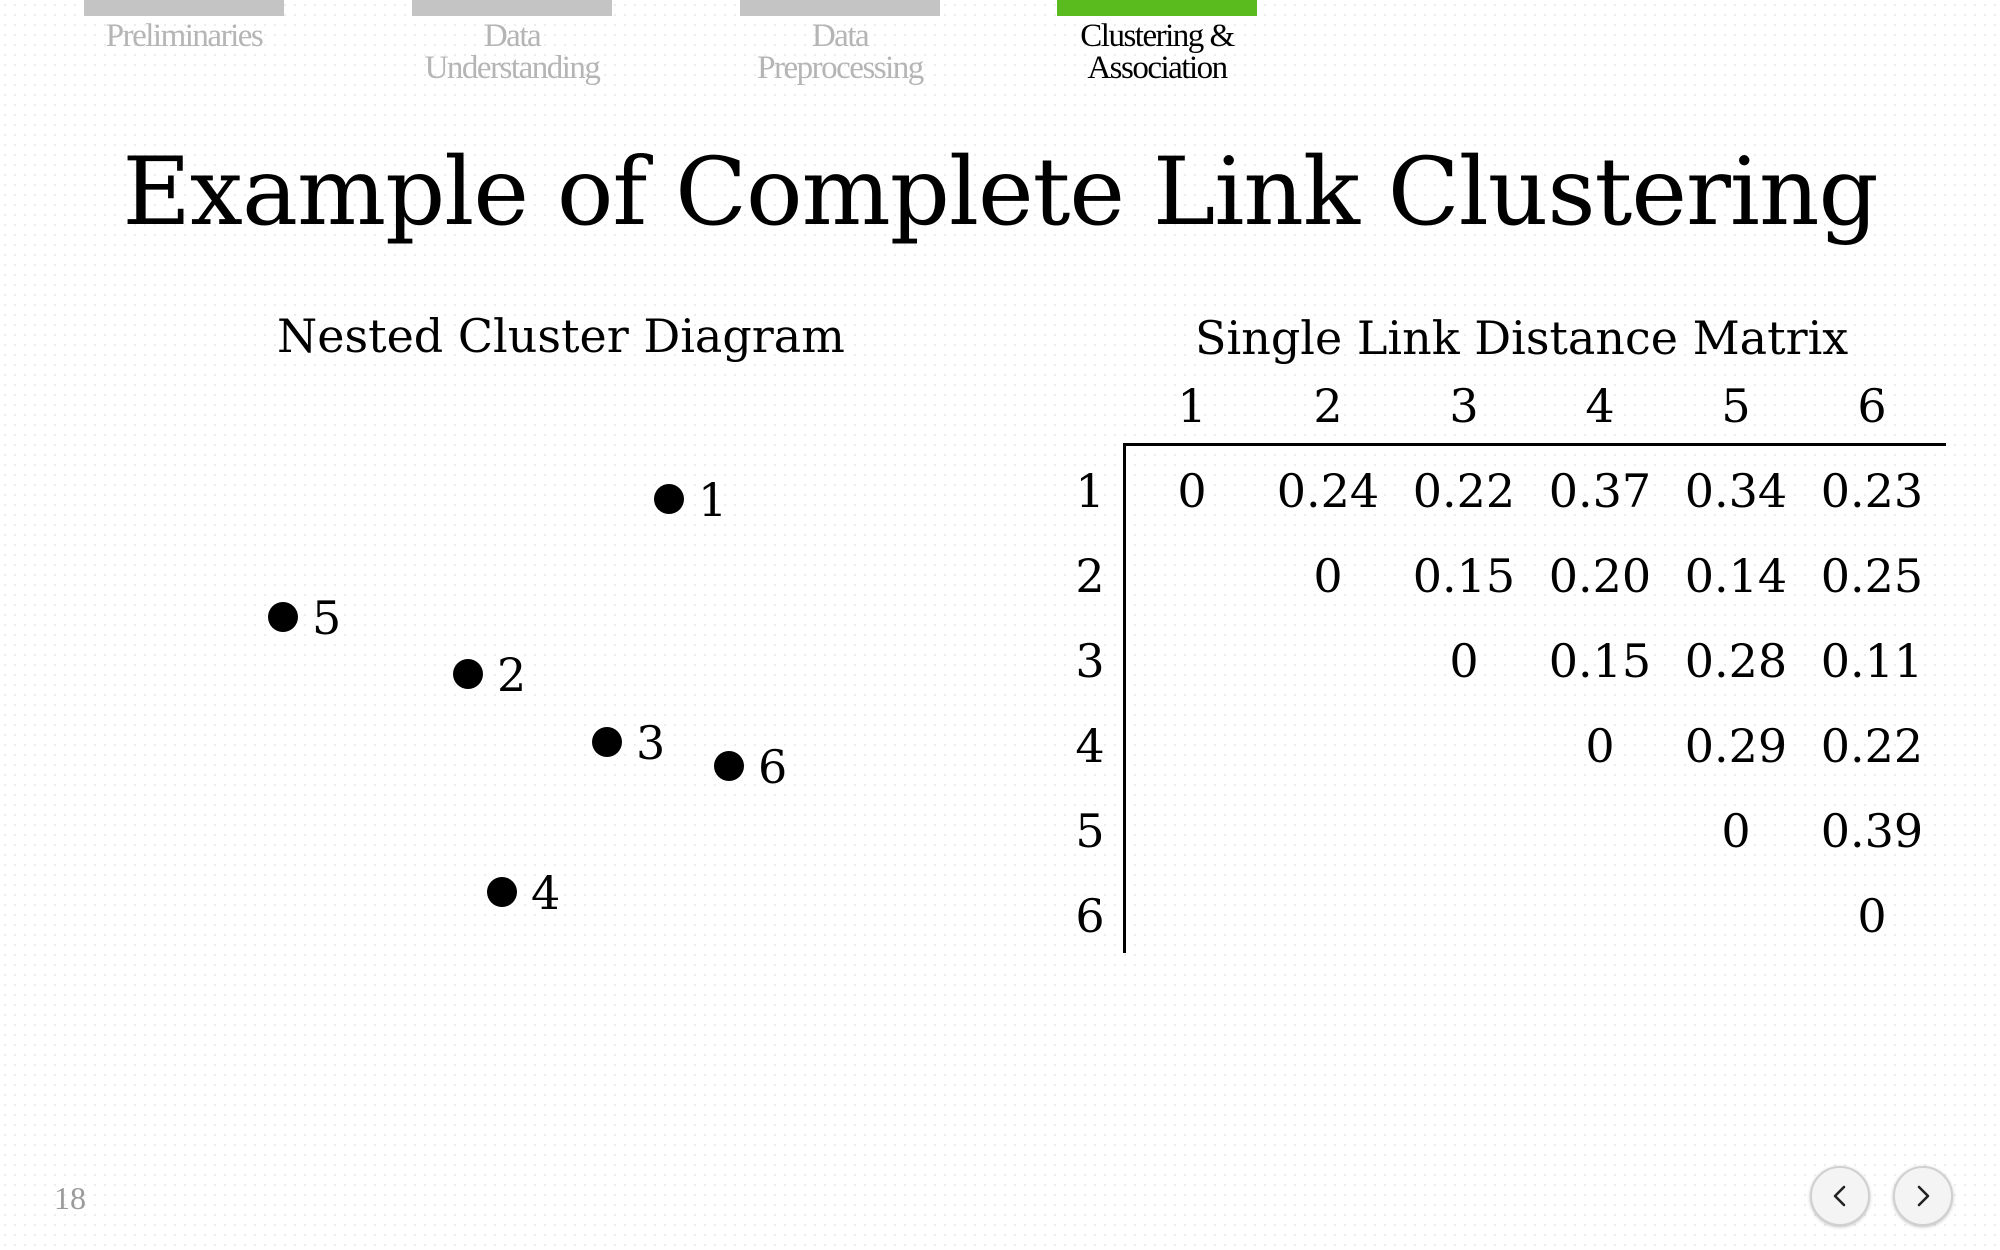 This screenshot has width=2000, height=1250. Describe the element at coordinates (512, 52) in the screenshot. I see `nav-tab-label: Data Understanding` at that location.